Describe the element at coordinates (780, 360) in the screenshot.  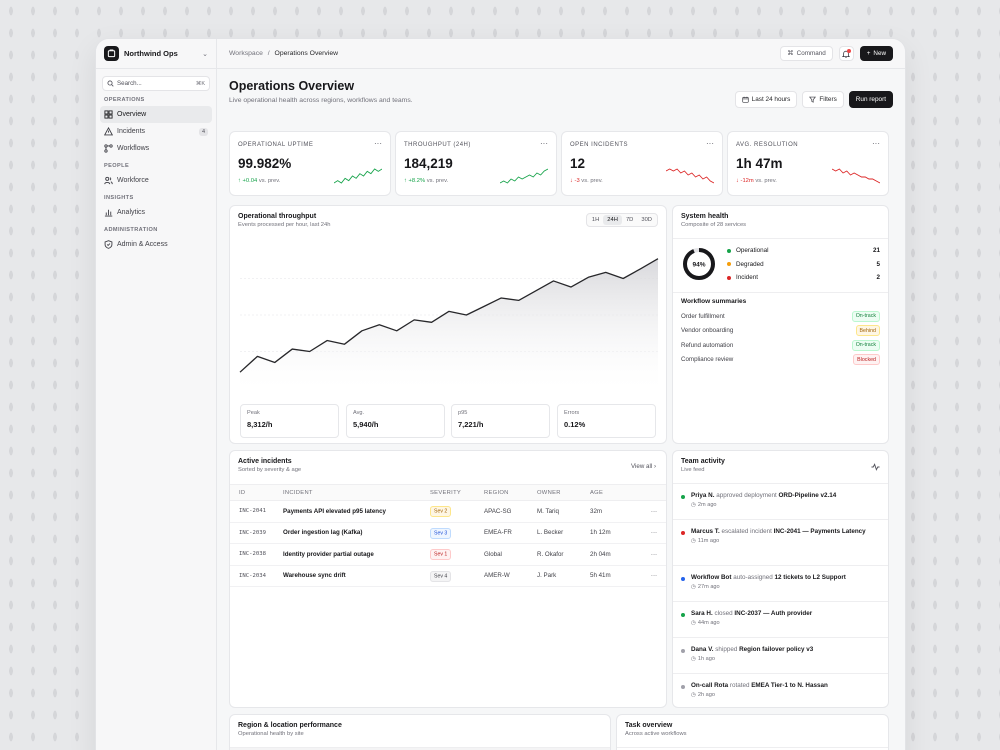
I see `workflow-row: Compliance review Blocked` at that location.